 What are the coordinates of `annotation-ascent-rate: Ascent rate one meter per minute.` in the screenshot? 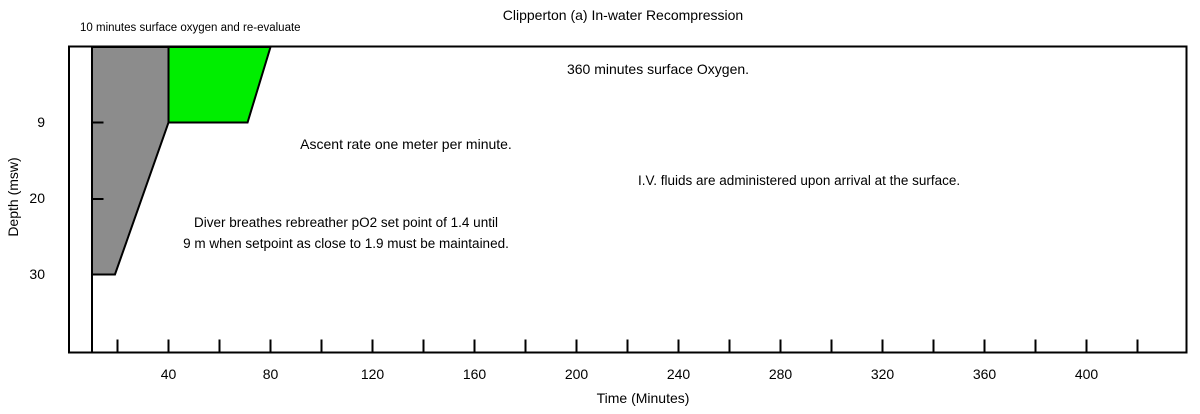 It's located at (406, 144).